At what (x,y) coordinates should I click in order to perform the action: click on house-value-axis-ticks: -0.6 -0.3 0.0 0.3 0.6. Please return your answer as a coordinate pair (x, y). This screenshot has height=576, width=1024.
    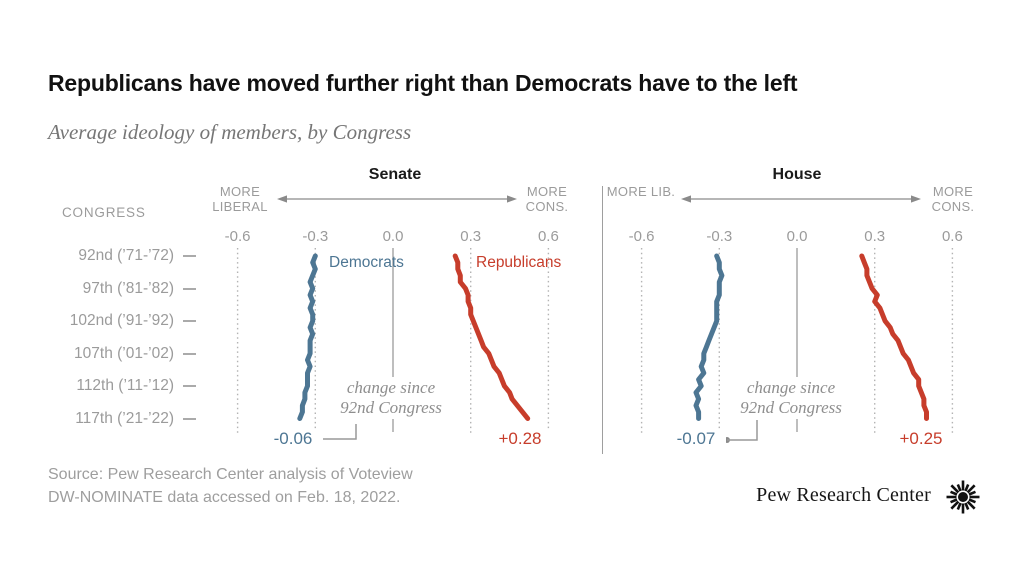
    Looking at the image, I should click on (796, 236).